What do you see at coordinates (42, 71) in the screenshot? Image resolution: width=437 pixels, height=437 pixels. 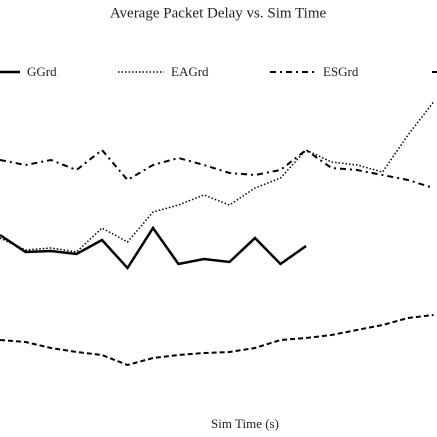 I see `legend-label: GGrd` at bounding box center [42, 71].